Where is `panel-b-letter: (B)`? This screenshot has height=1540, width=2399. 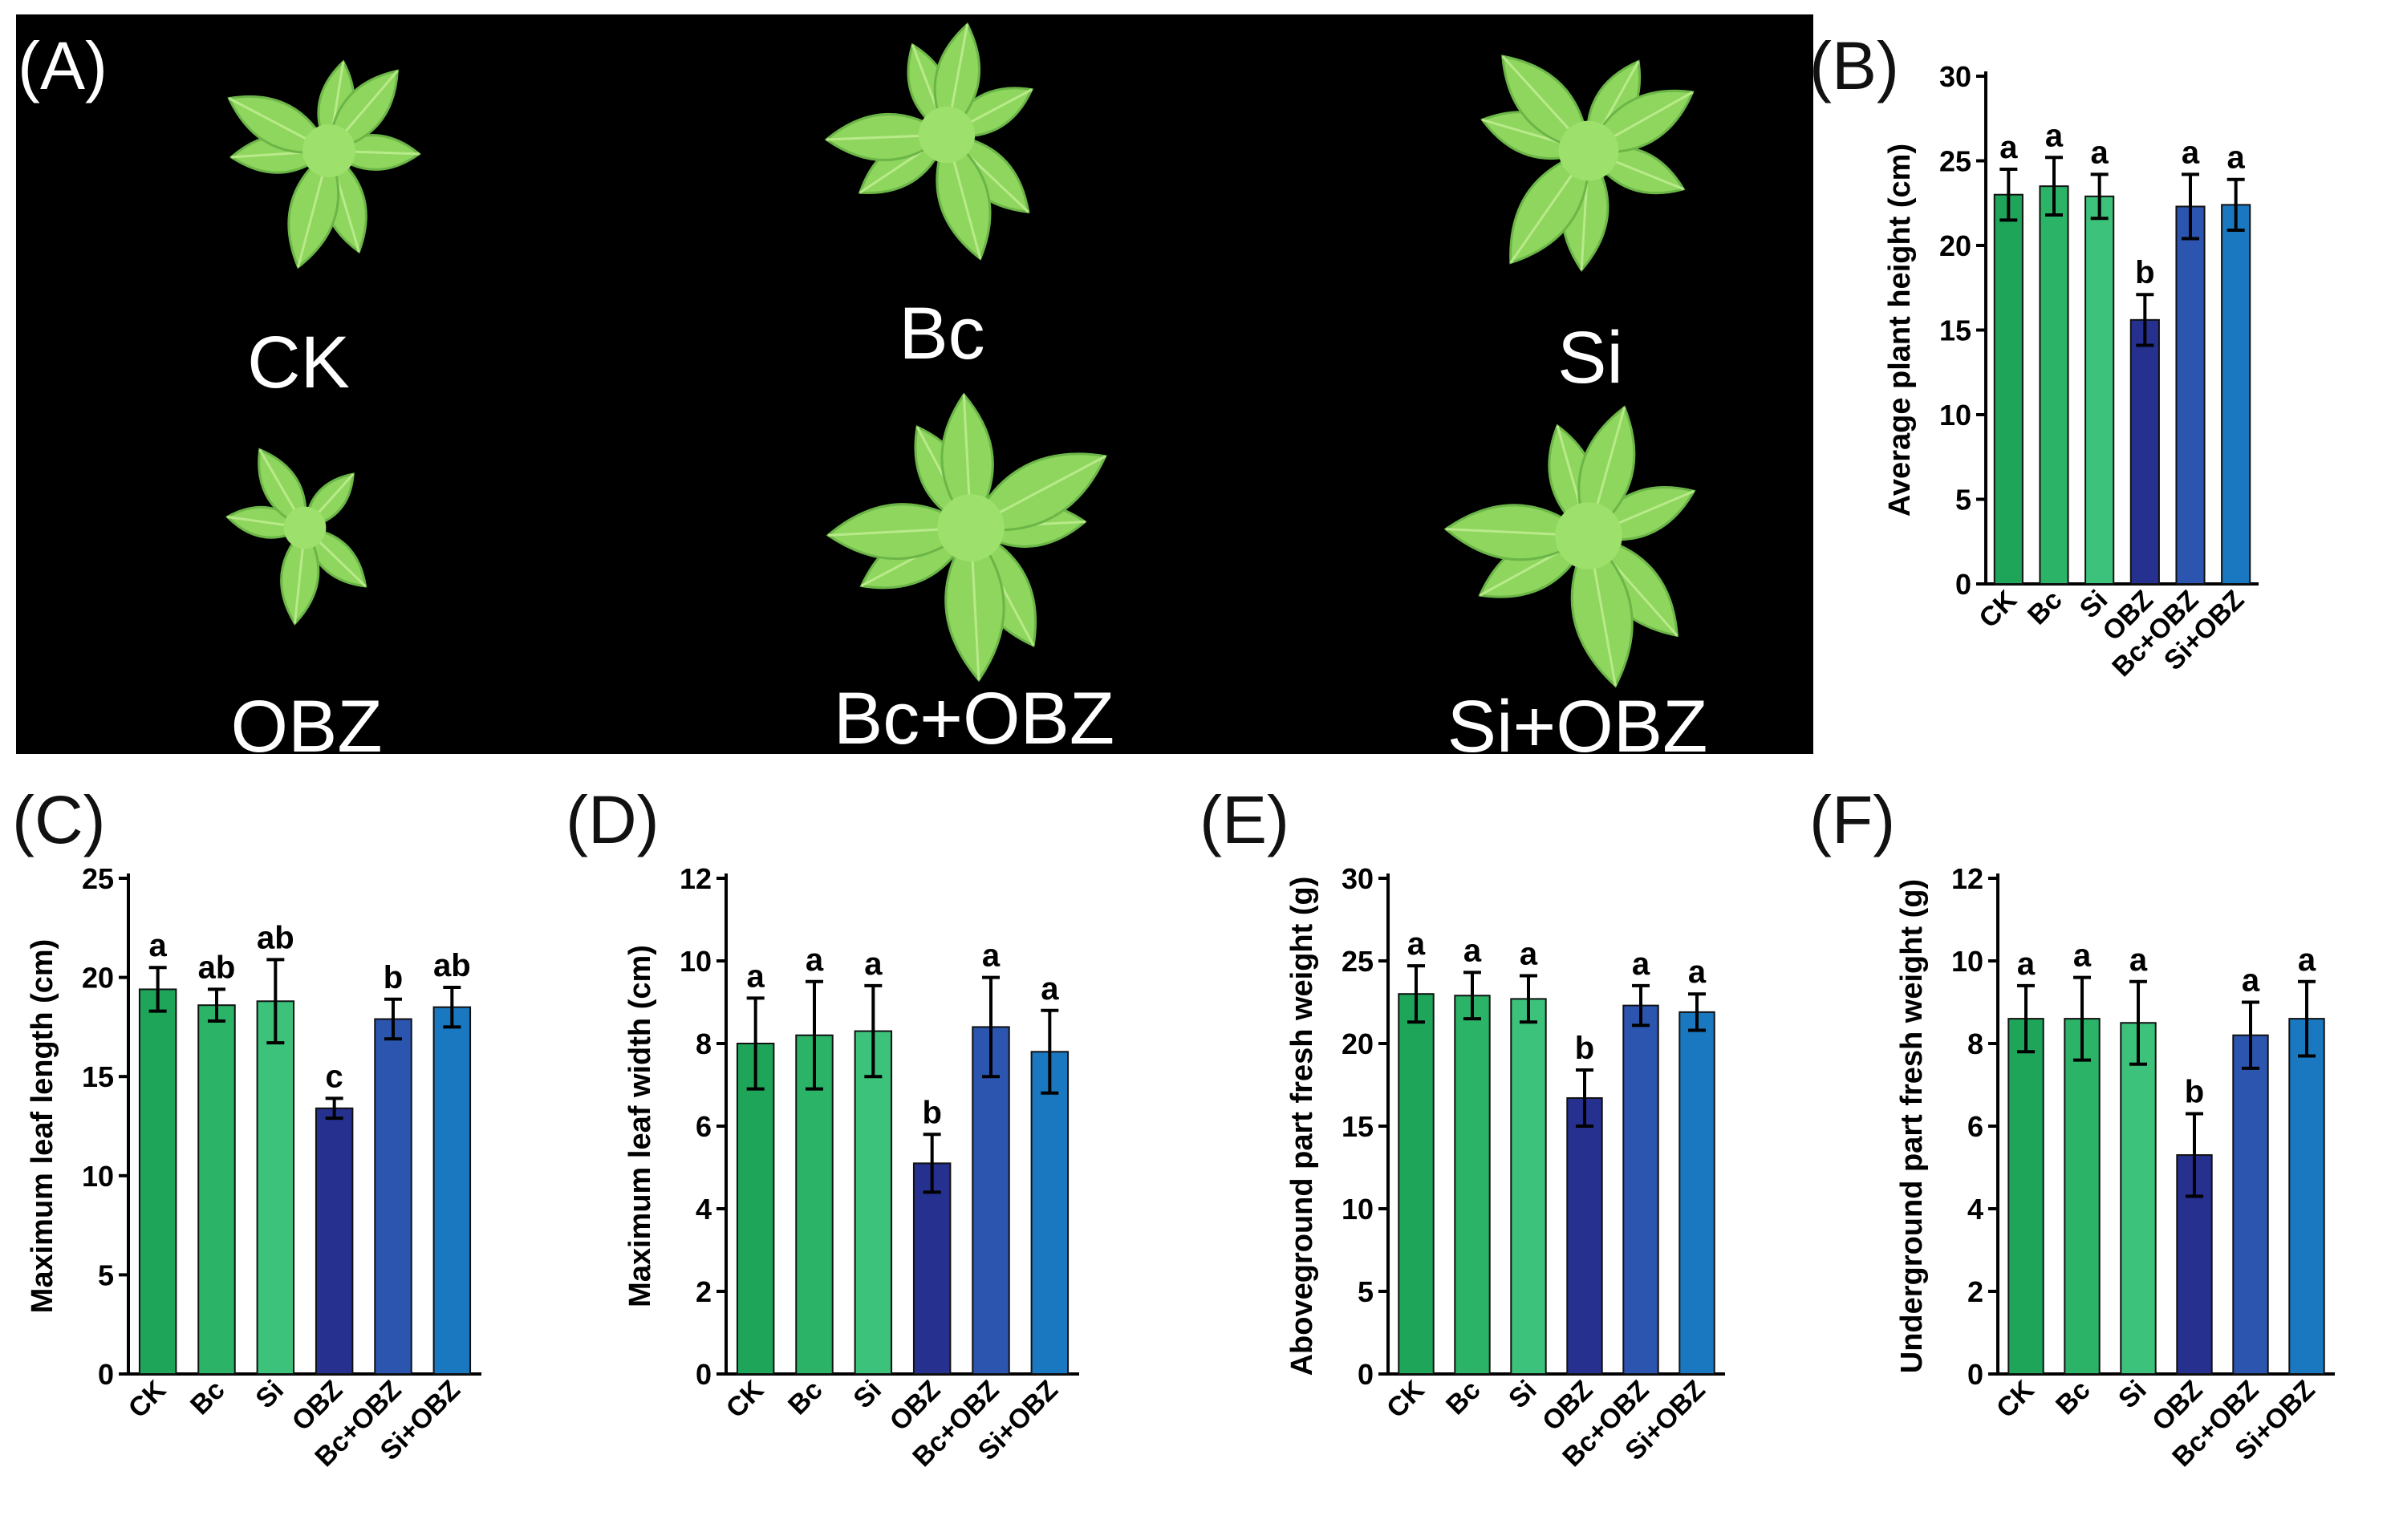 panel-b-letter: (B) is located at coordinates (1854, 65).